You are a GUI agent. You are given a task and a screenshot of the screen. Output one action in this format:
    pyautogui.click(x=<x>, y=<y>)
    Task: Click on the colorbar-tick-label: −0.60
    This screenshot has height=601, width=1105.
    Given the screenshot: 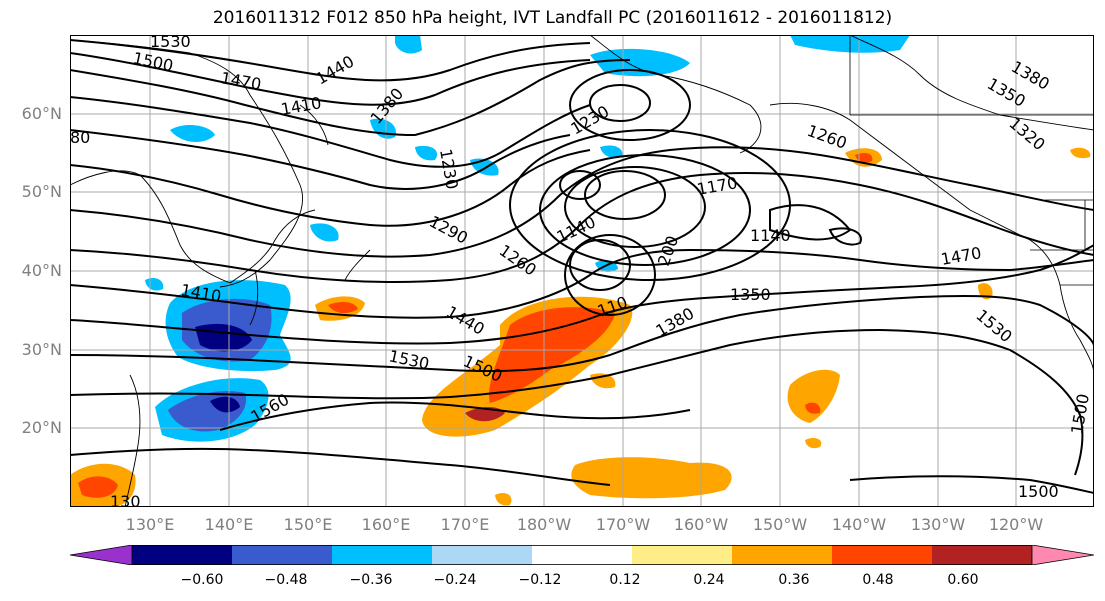 What is the action you would take?
    pyautogui.click(x=202, y=580)
    